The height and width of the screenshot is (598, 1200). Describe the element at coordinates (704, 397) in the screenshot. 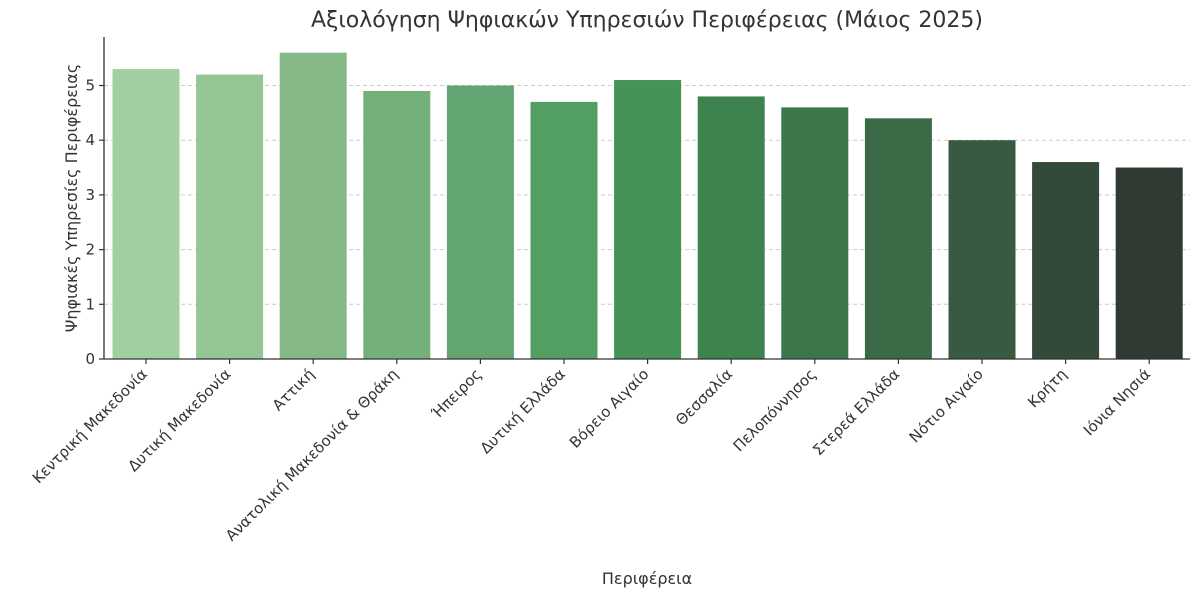

I see `x-tick-label: Θεσσαλία` at that location.